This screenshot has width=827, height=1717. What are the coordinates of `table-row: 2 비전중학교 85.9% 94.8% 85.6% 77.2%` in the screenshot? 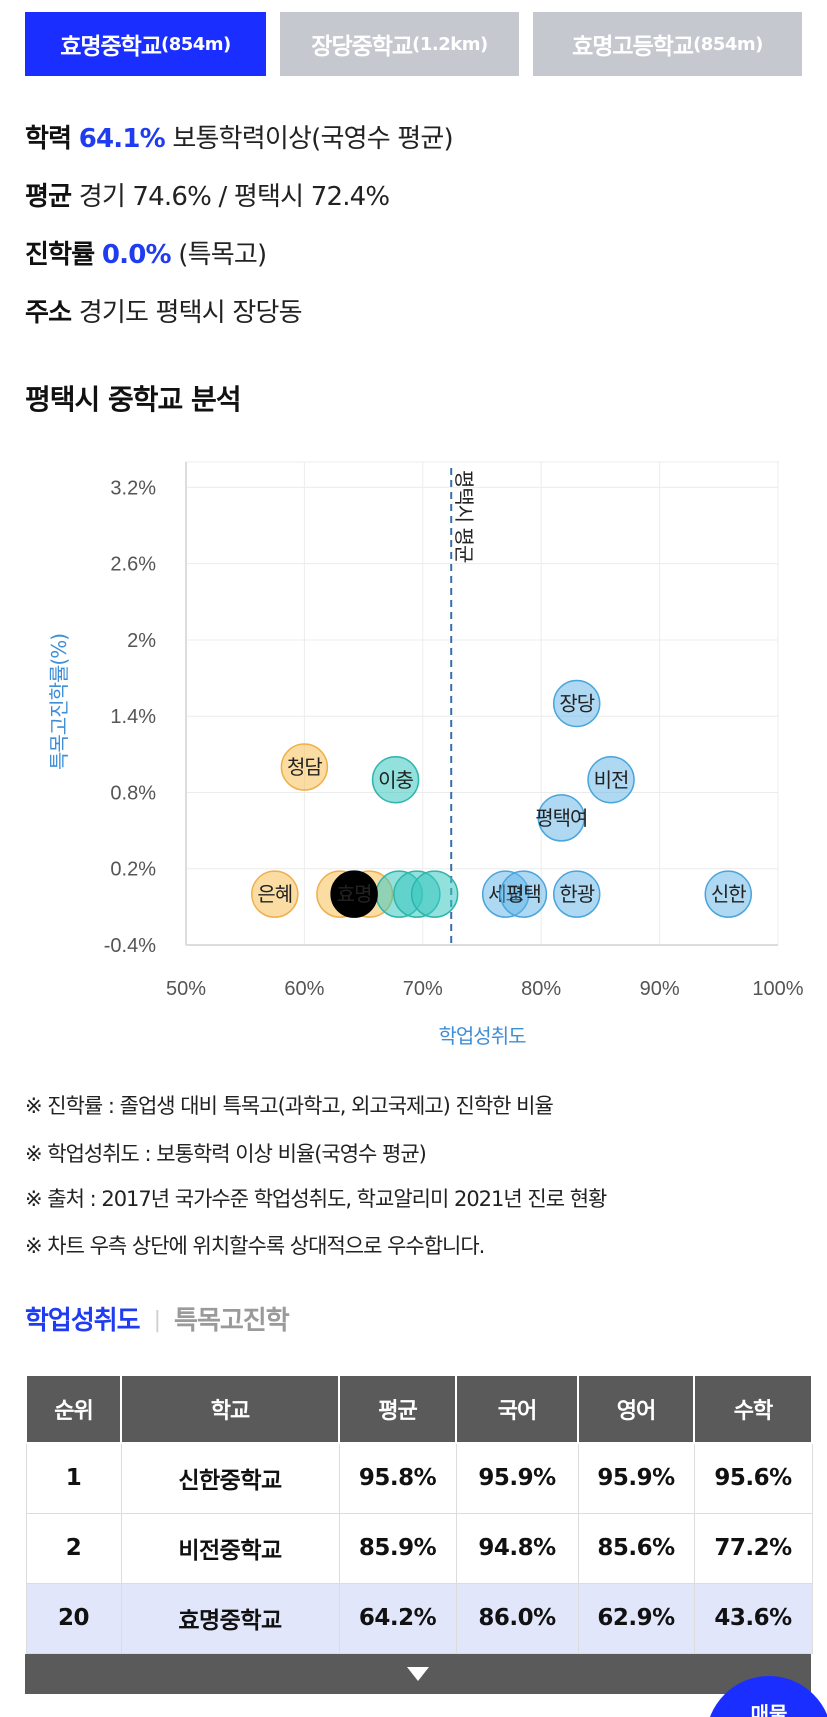 It's located at (419, 1548).